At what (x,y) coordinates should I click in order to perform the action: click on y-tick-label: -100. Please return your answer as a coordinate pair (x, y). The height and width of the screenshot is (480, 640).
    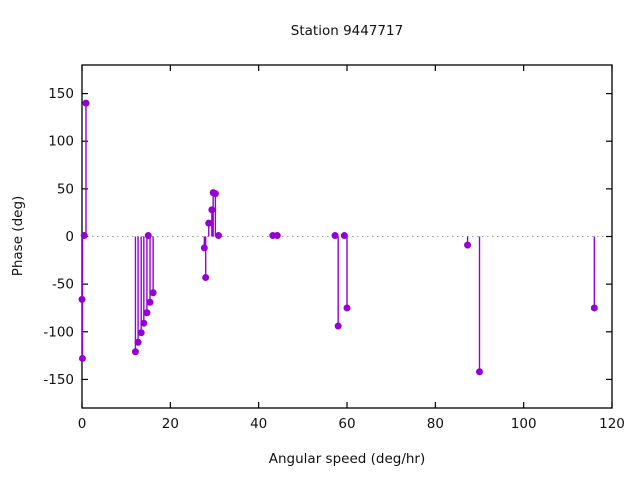
    Looking at the image, I should click on (58, 332).